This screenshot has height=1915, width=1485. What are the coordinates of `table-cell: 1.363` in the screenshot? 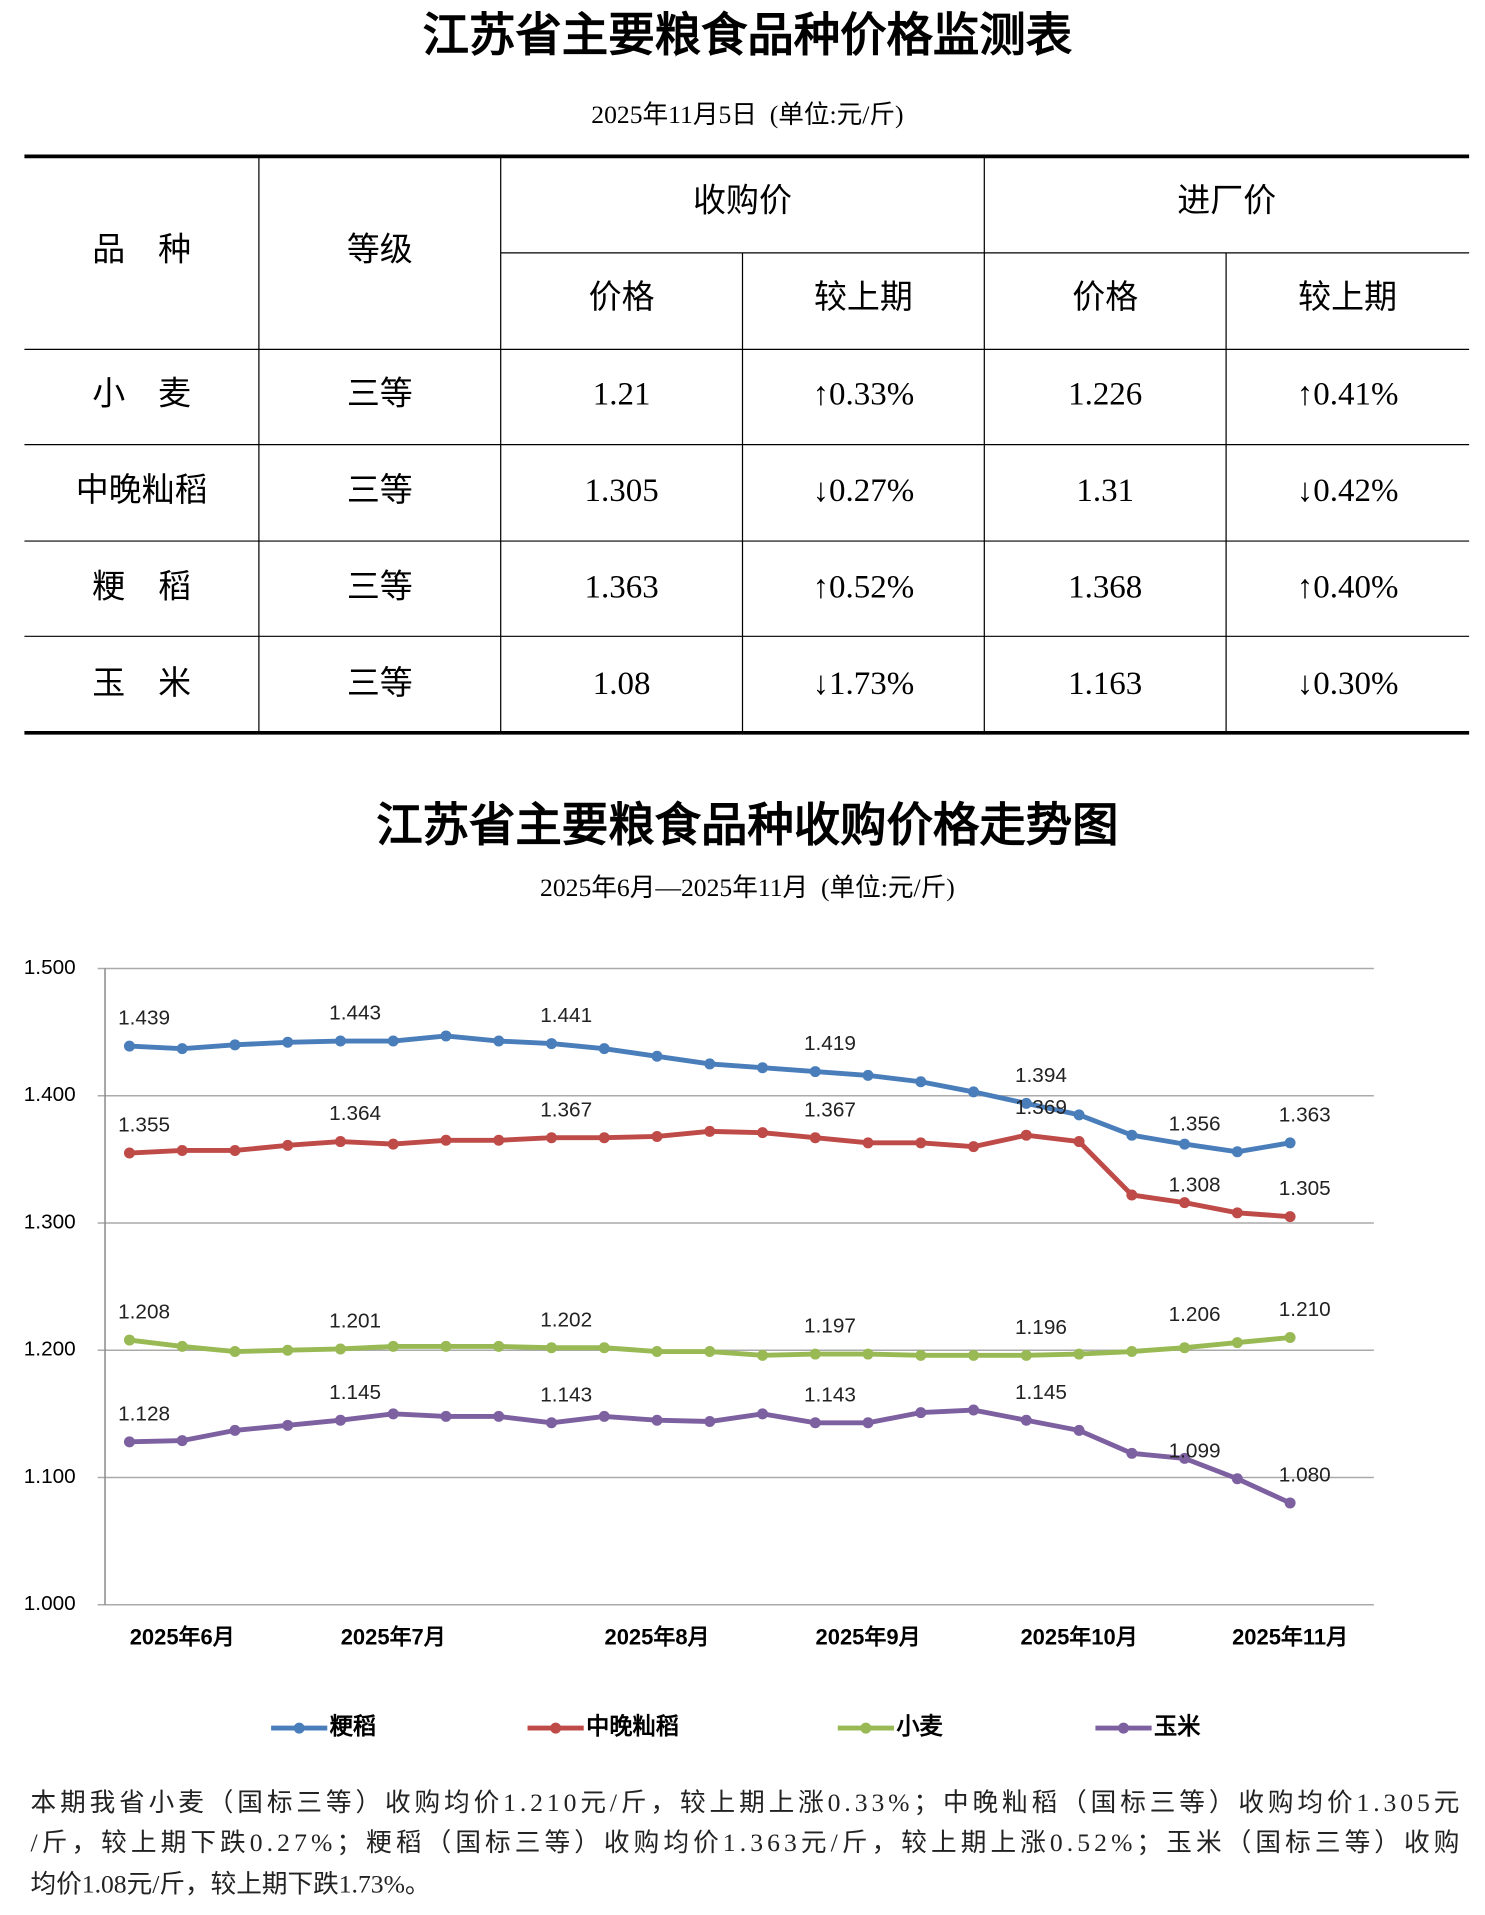 It's located at (622, 587).